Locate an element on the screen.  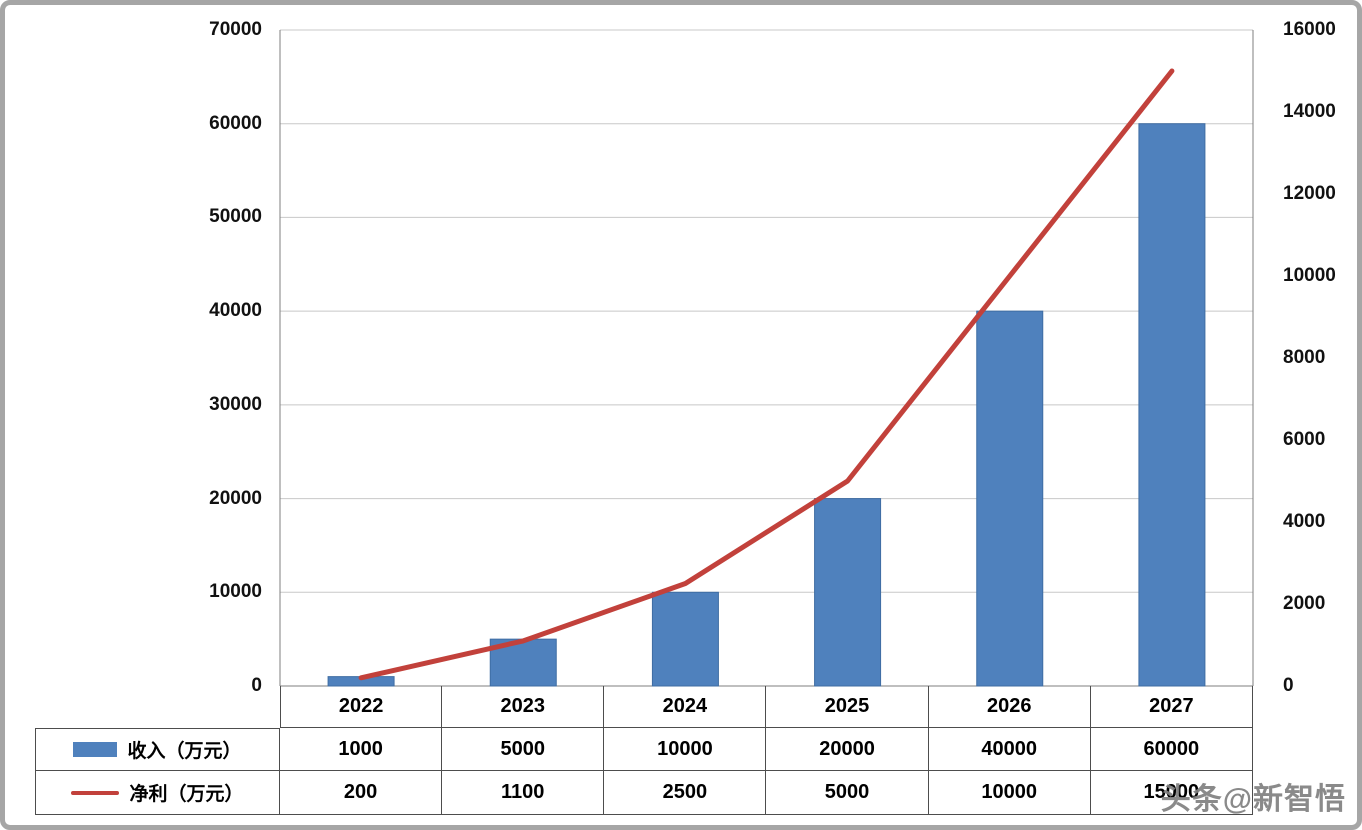
bar-2026 is located at coordinates (1010, 498).